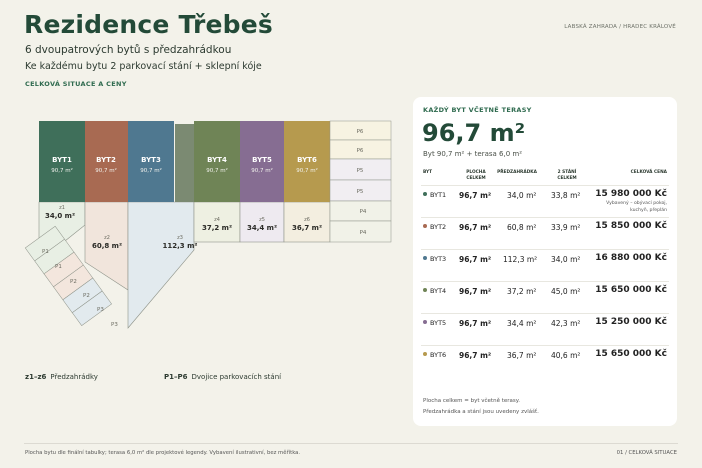  Describe the element at coordinates (86, 296) in the screenshot. I see `parking-left-label-4: P2` at that location.